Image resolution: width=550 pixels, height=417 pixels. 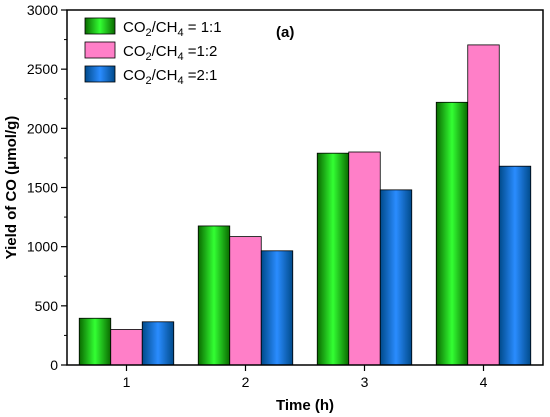 I want to click on y-tick-label: 2500, so click(x=42, y=69).